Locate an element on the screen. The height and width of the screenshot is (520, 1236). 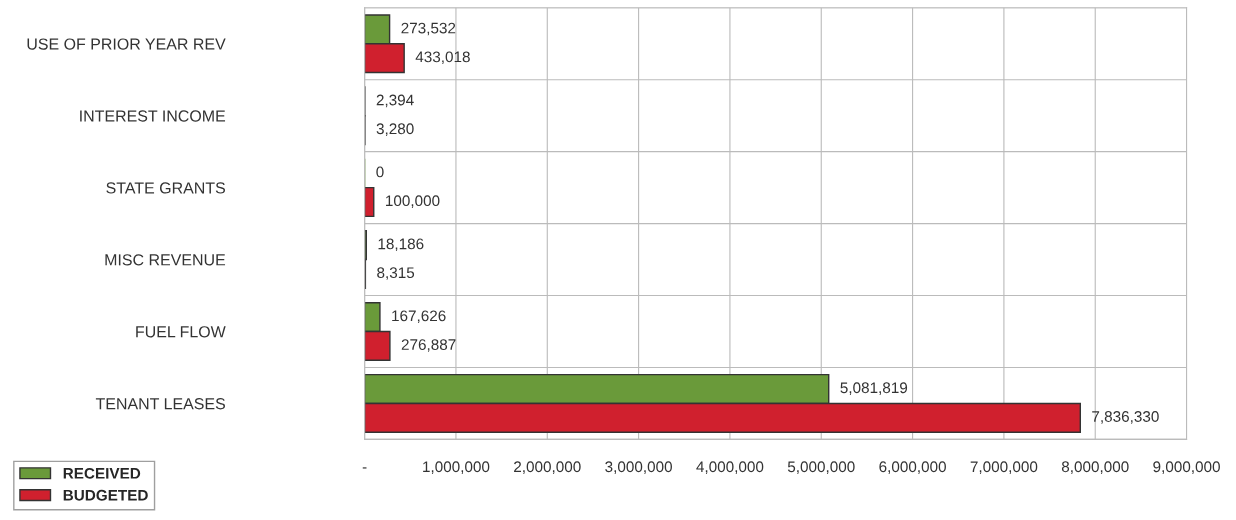
data-label: 8,315 is located at coordinates (396, 273).